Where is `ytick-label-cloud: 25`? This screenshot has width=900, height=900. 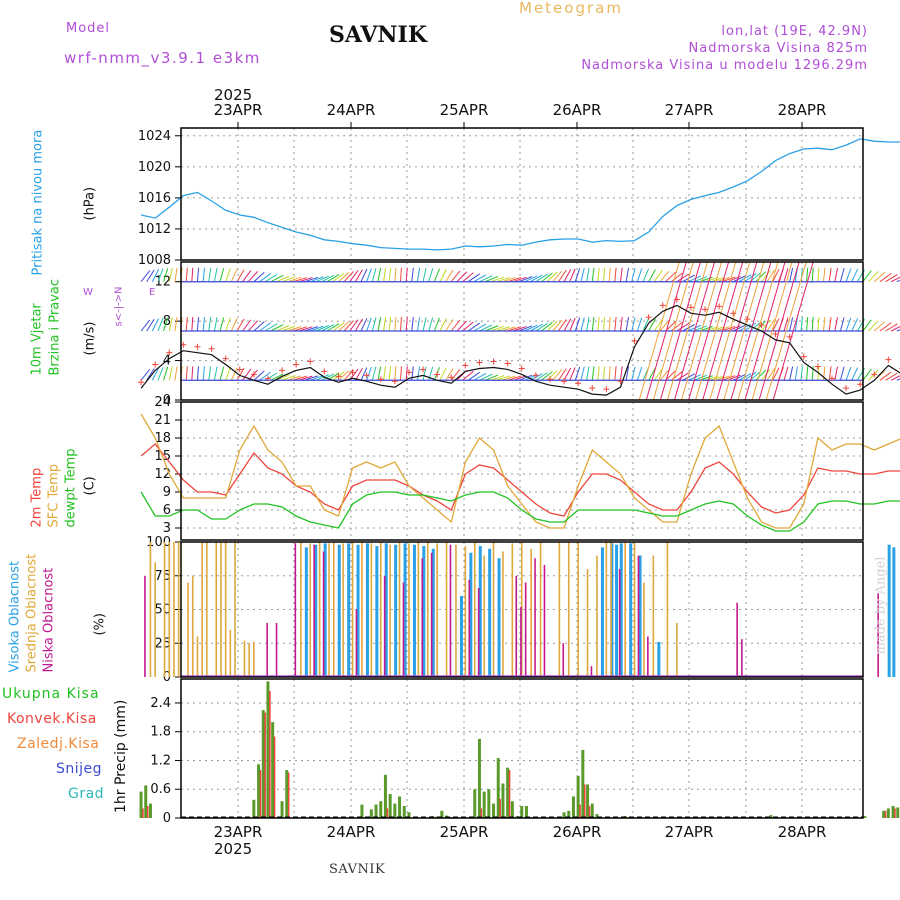 ytick-label-cloud: 25 is located at coordinates (162, 643).